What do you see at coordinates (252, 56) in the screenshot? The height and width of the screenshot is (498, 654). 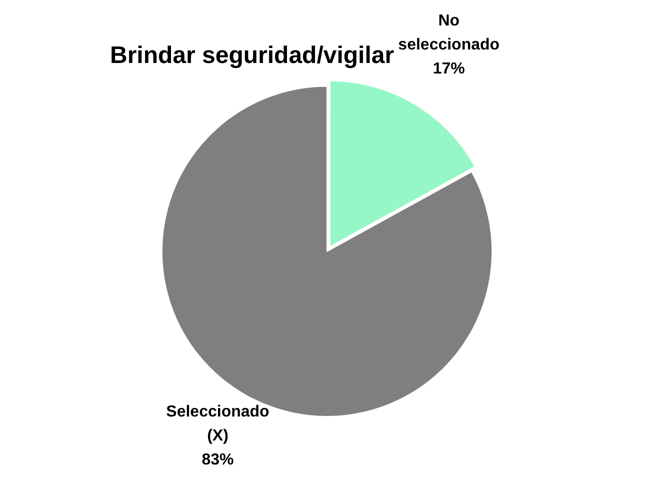 I see `text: Brindar seguridad/vigilar` at bounding box center [252, 56].